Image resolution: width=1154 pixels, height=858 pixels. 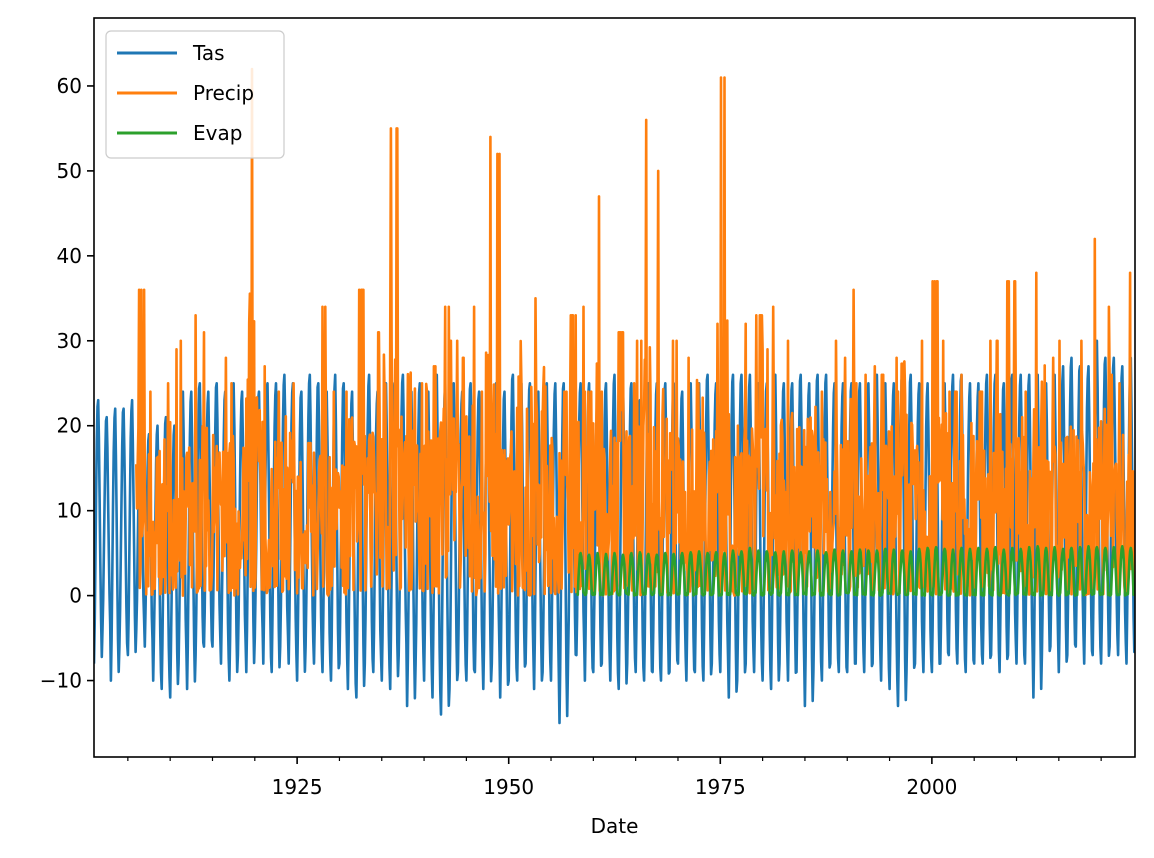 What do you see at coordinates (69, 426) in the screenshot?
I see `y-tick-label: 20` at bounding box center [69, 426].